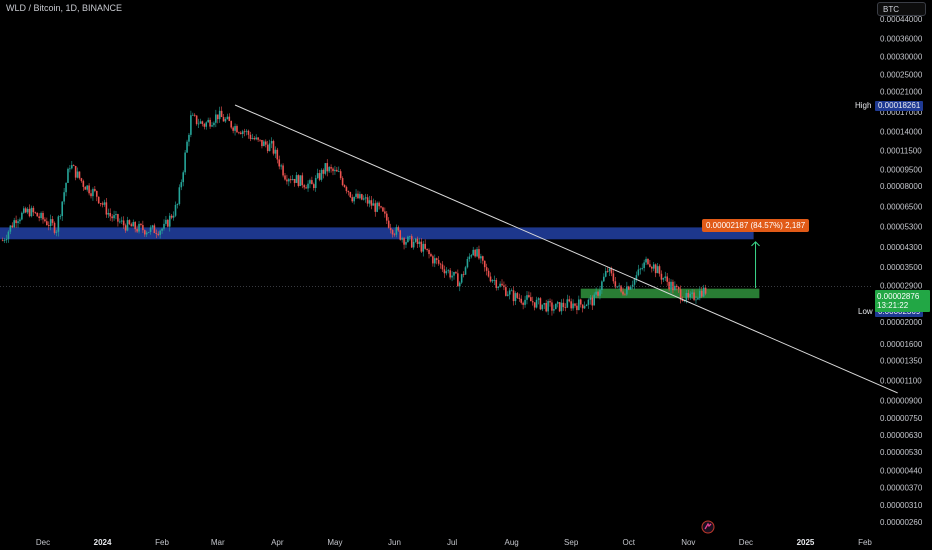 This screenshot has width=932, height=550. I want to click on support-zone, so click(670, 293).